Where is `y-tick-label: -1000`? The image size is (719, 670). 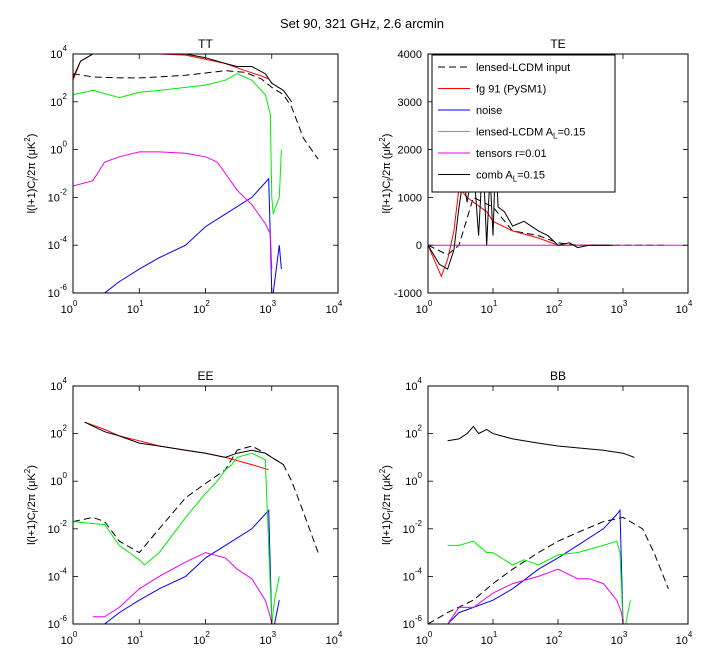 y-tick-label: -1000 is located at coordinates (408, 294).